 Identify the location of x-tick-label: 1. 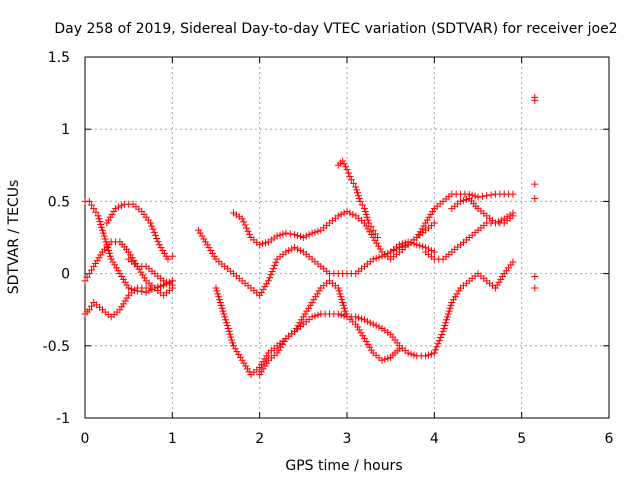
(172, 439).